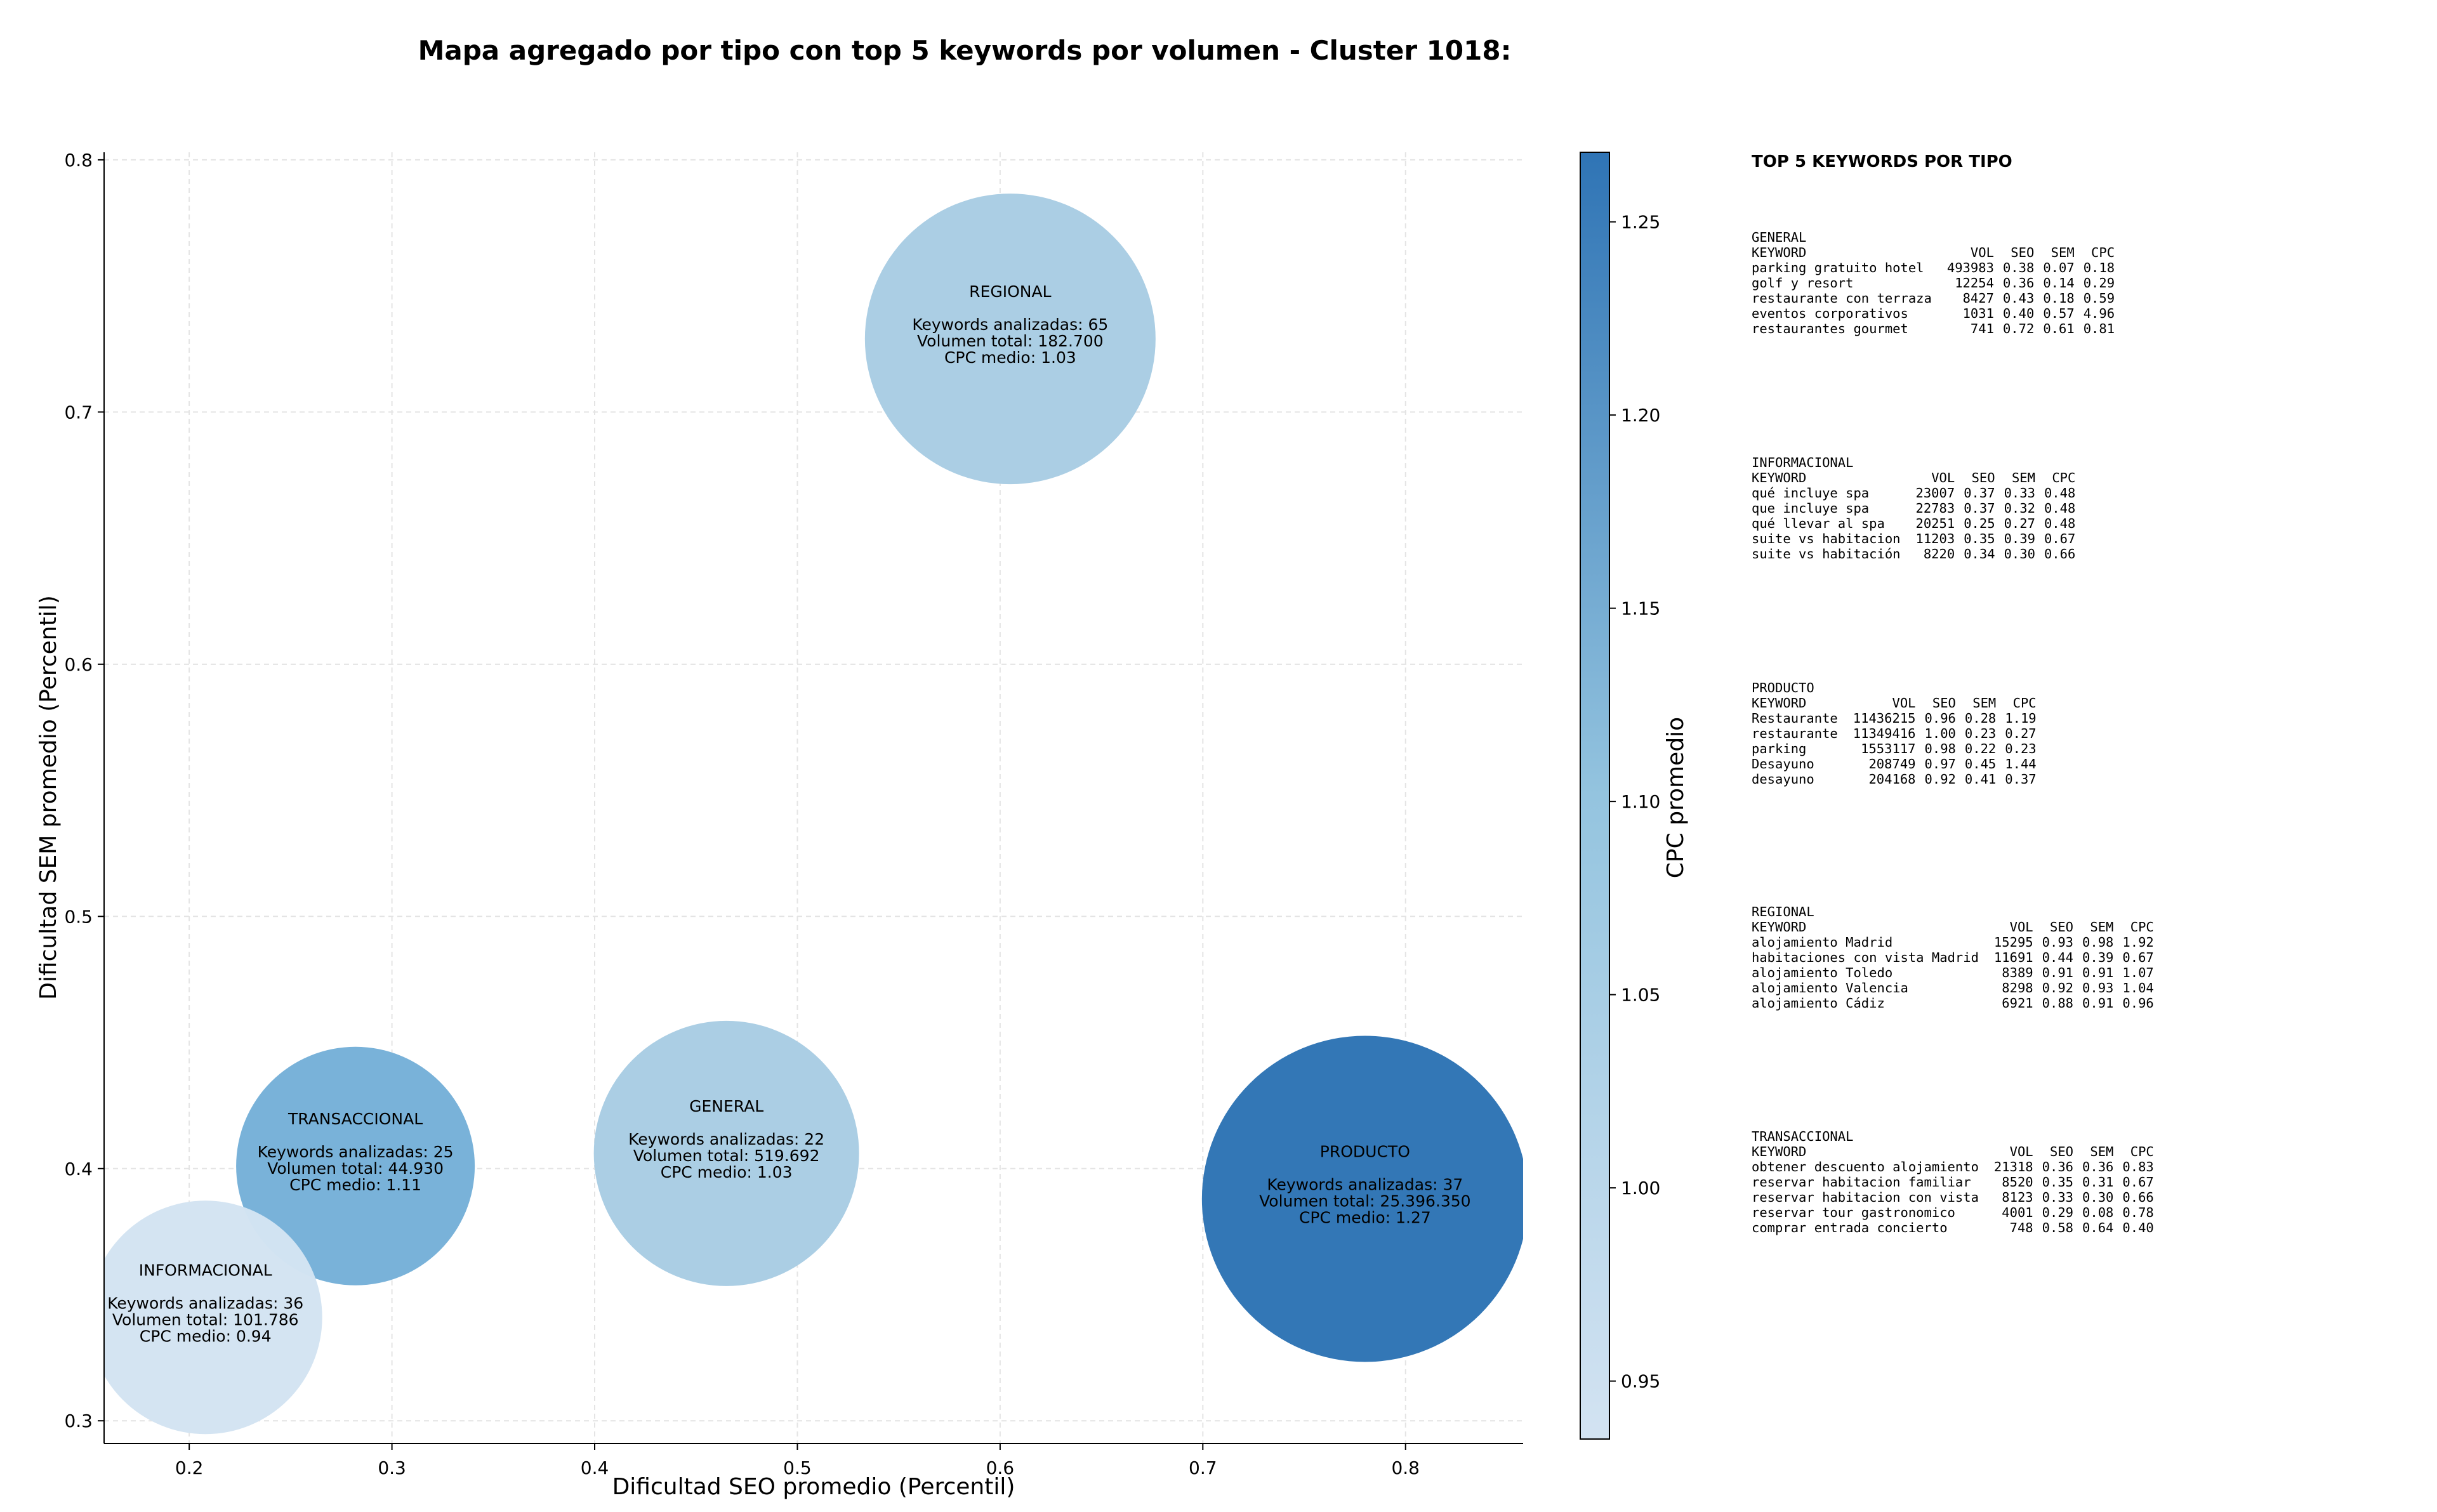 The height and width of the screenshot is (1512, 2437). What do you see at coordinates (1842, 299) in the screenshot?
I see `keyword-cell: restaurante con terraza` at bounding box center [1842, 299].